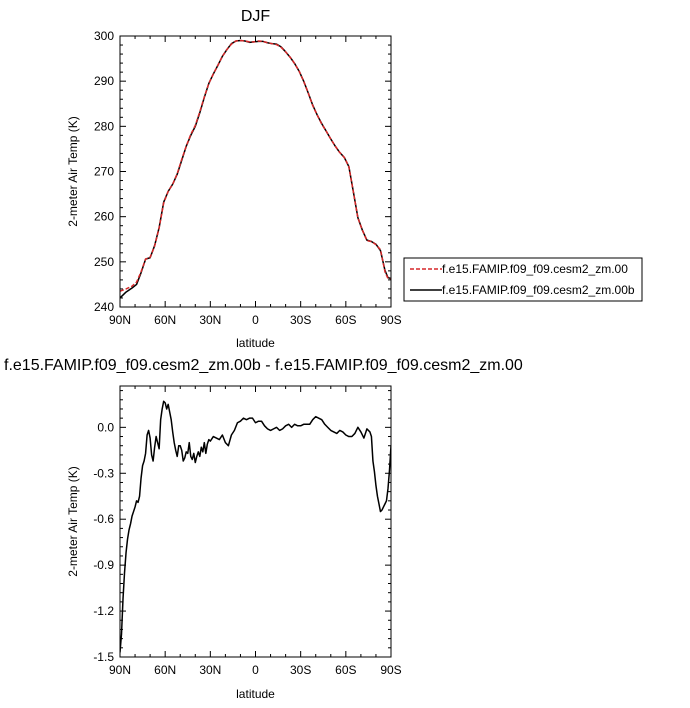 The image size is (690, 708). What do you see at coordinates (300, 320) in the screenshot?
I see `top-x-tick-label: 30S` at bounding box center [300, 320].